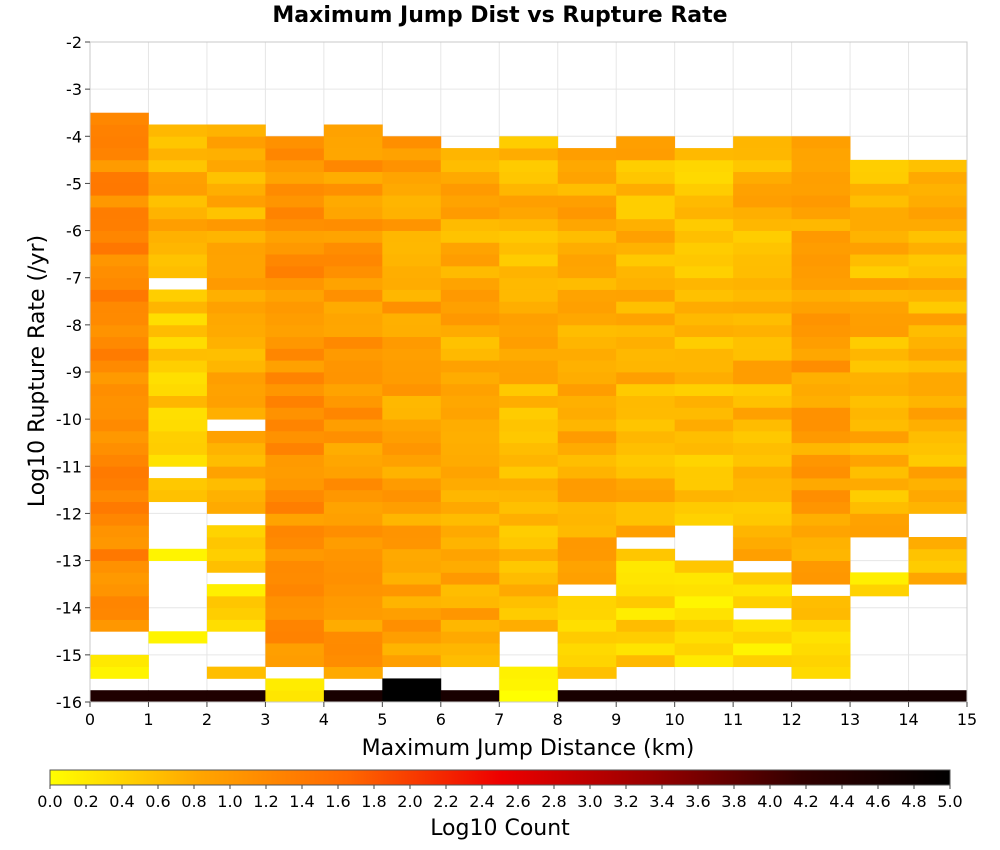 Image resolution: width=1000 pixels, height=850 pixels. What do you see at coordinates (74, 325) in the screenshot?
I see `y-tick-label: -8` at bounding box center [74, 325].